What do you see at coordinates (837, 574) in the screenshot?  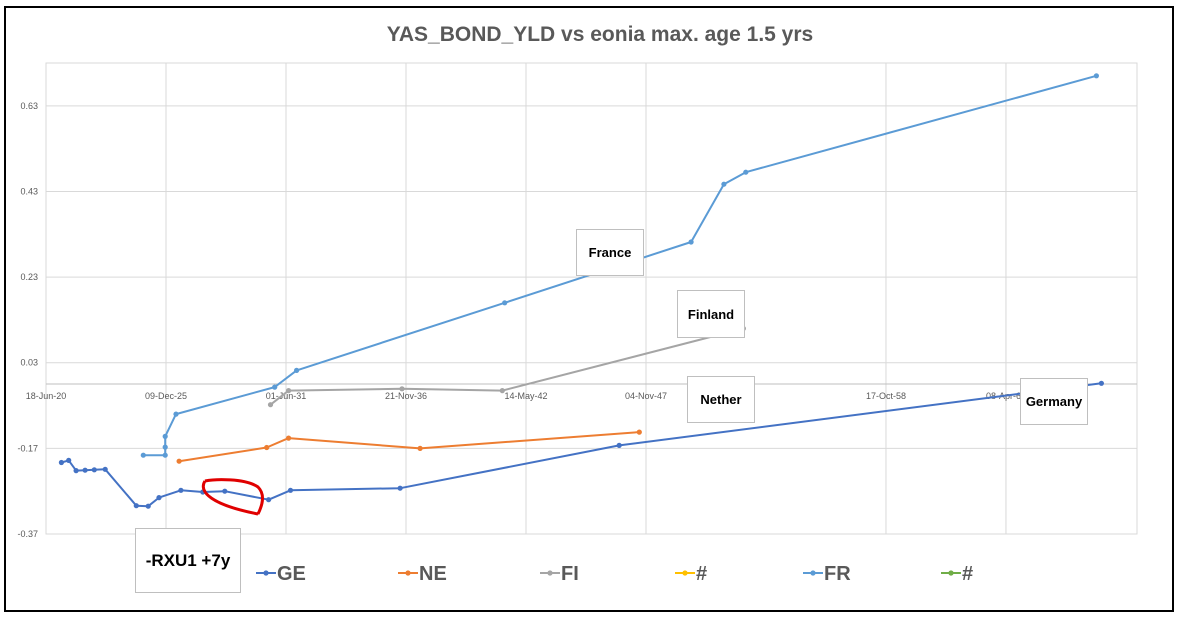 I see `legend-label: FR` at bounding box center [837, 574].